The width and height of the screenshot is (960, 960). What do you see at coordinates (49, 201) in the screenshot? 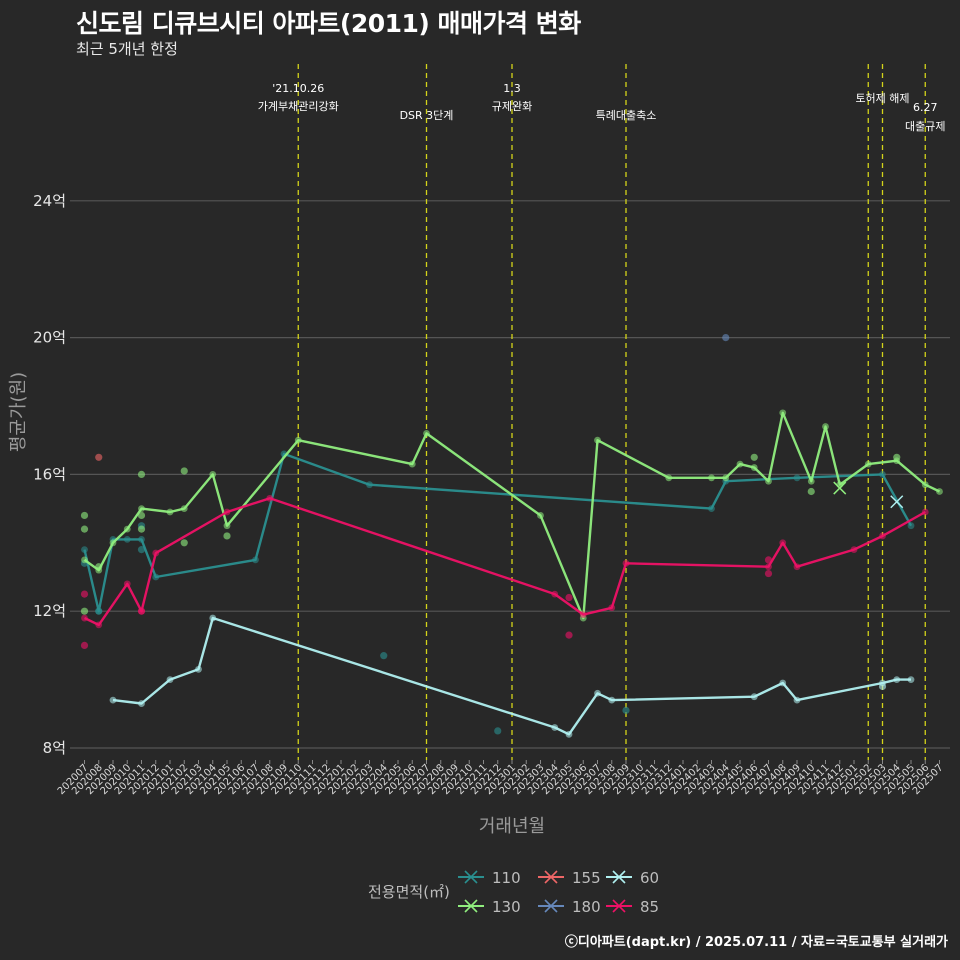
I see `y-tick-label: 24억` at bounding box center [49, 201].